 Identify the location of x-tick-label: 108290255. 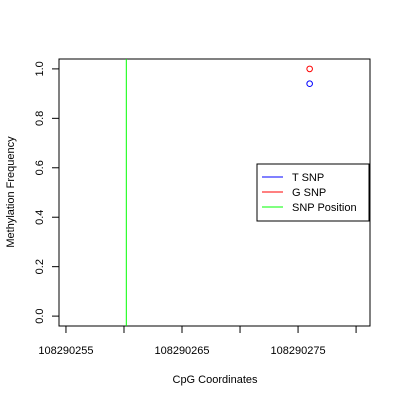
(65, 351).